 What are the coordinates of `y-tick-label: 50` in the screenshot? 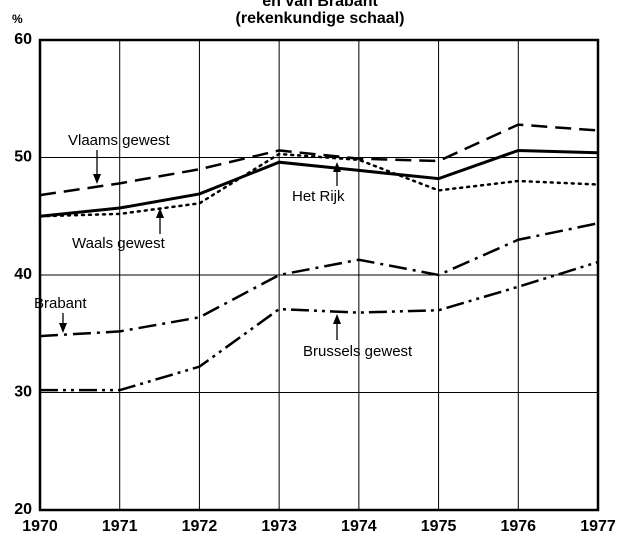 It's located at (23, 157).